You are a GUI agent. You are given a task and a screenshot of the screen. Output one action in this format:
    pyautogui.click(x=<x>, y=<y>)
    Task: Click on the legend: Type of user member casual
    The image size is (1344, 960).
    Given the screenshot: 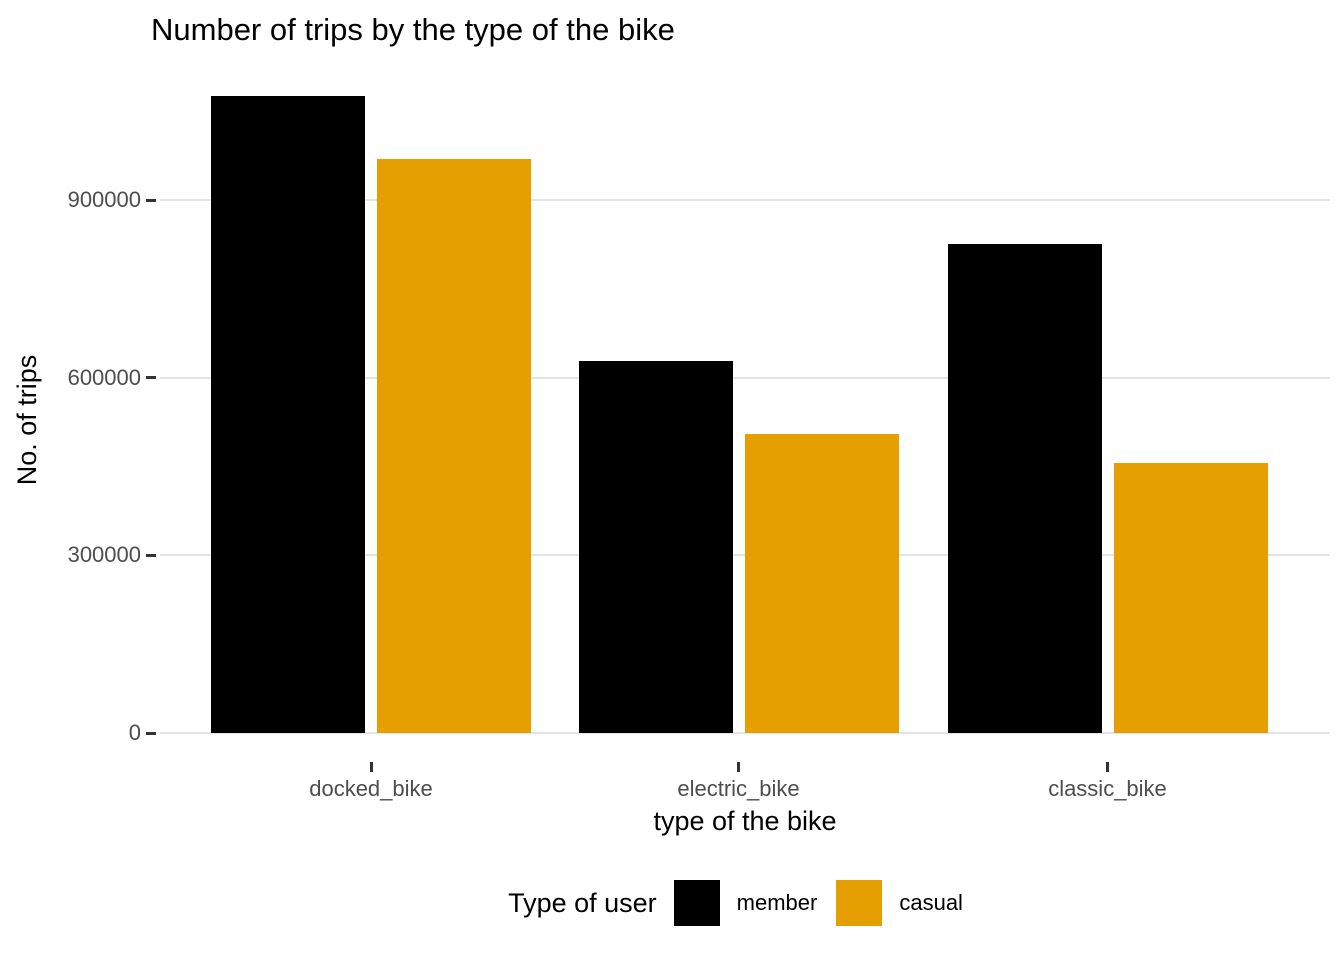 What is the action you would take?
    pyautogui.click(x=745, y=903)
    